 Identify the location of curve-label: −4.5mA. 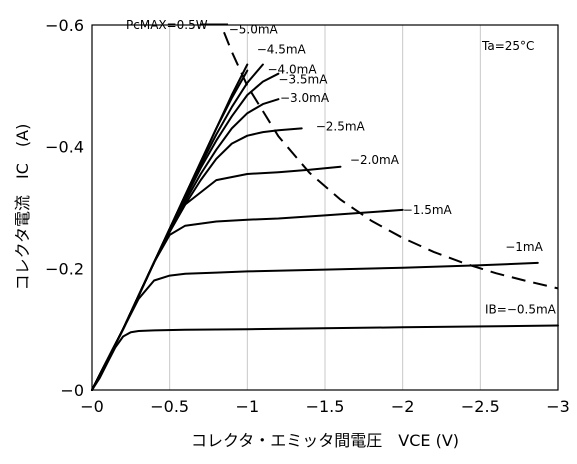
(282, 49).